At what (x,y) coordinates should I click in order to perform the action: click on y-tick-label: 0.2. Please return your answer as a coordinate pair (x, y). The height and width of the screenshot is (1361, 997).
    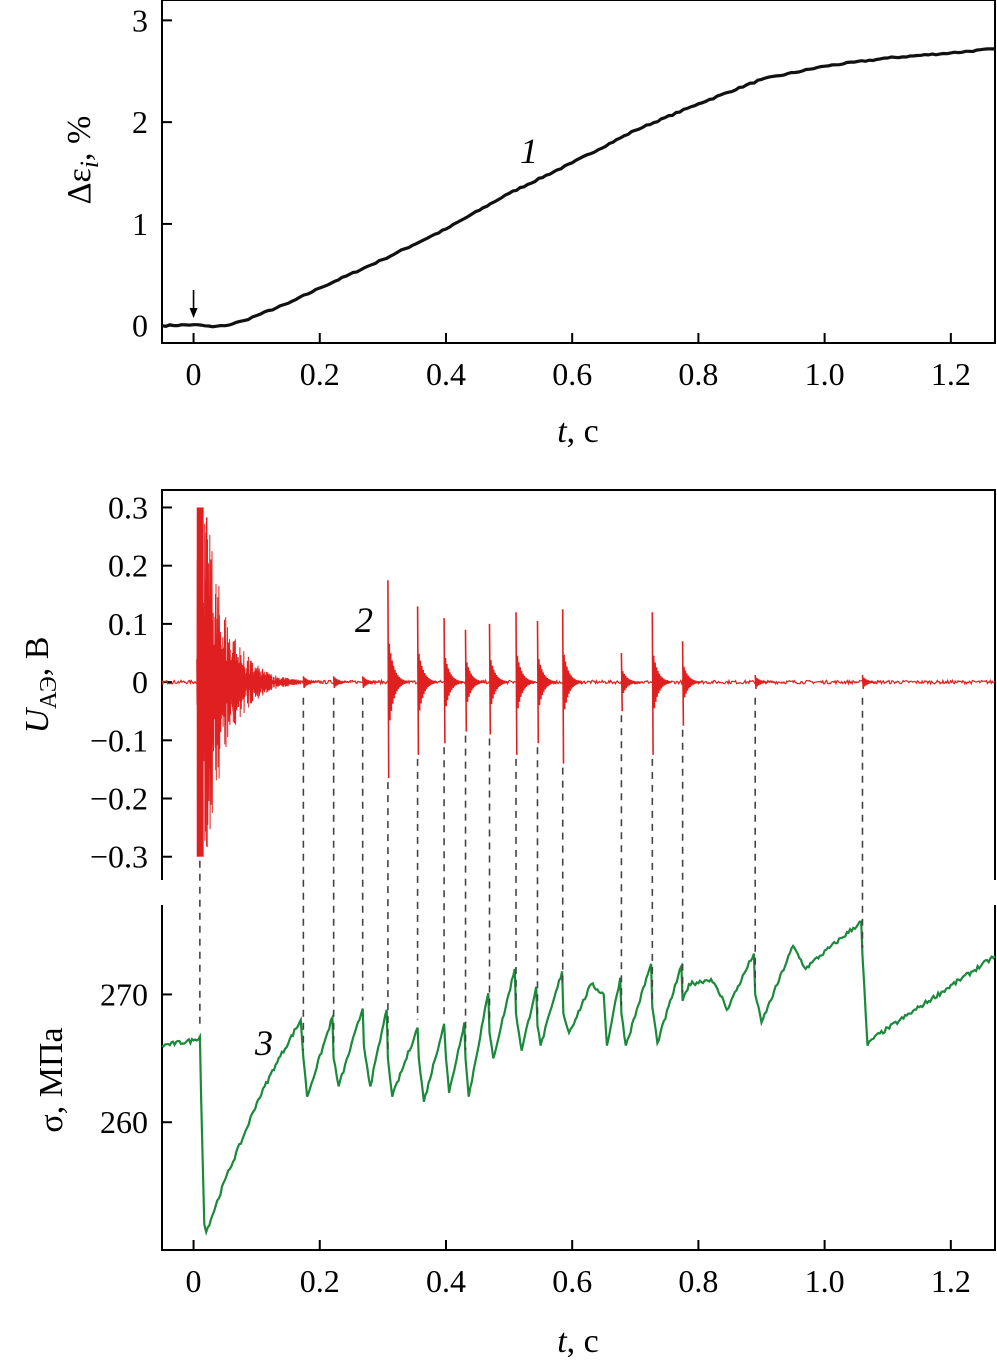
    Looking at the image, I should click on (128, 566).